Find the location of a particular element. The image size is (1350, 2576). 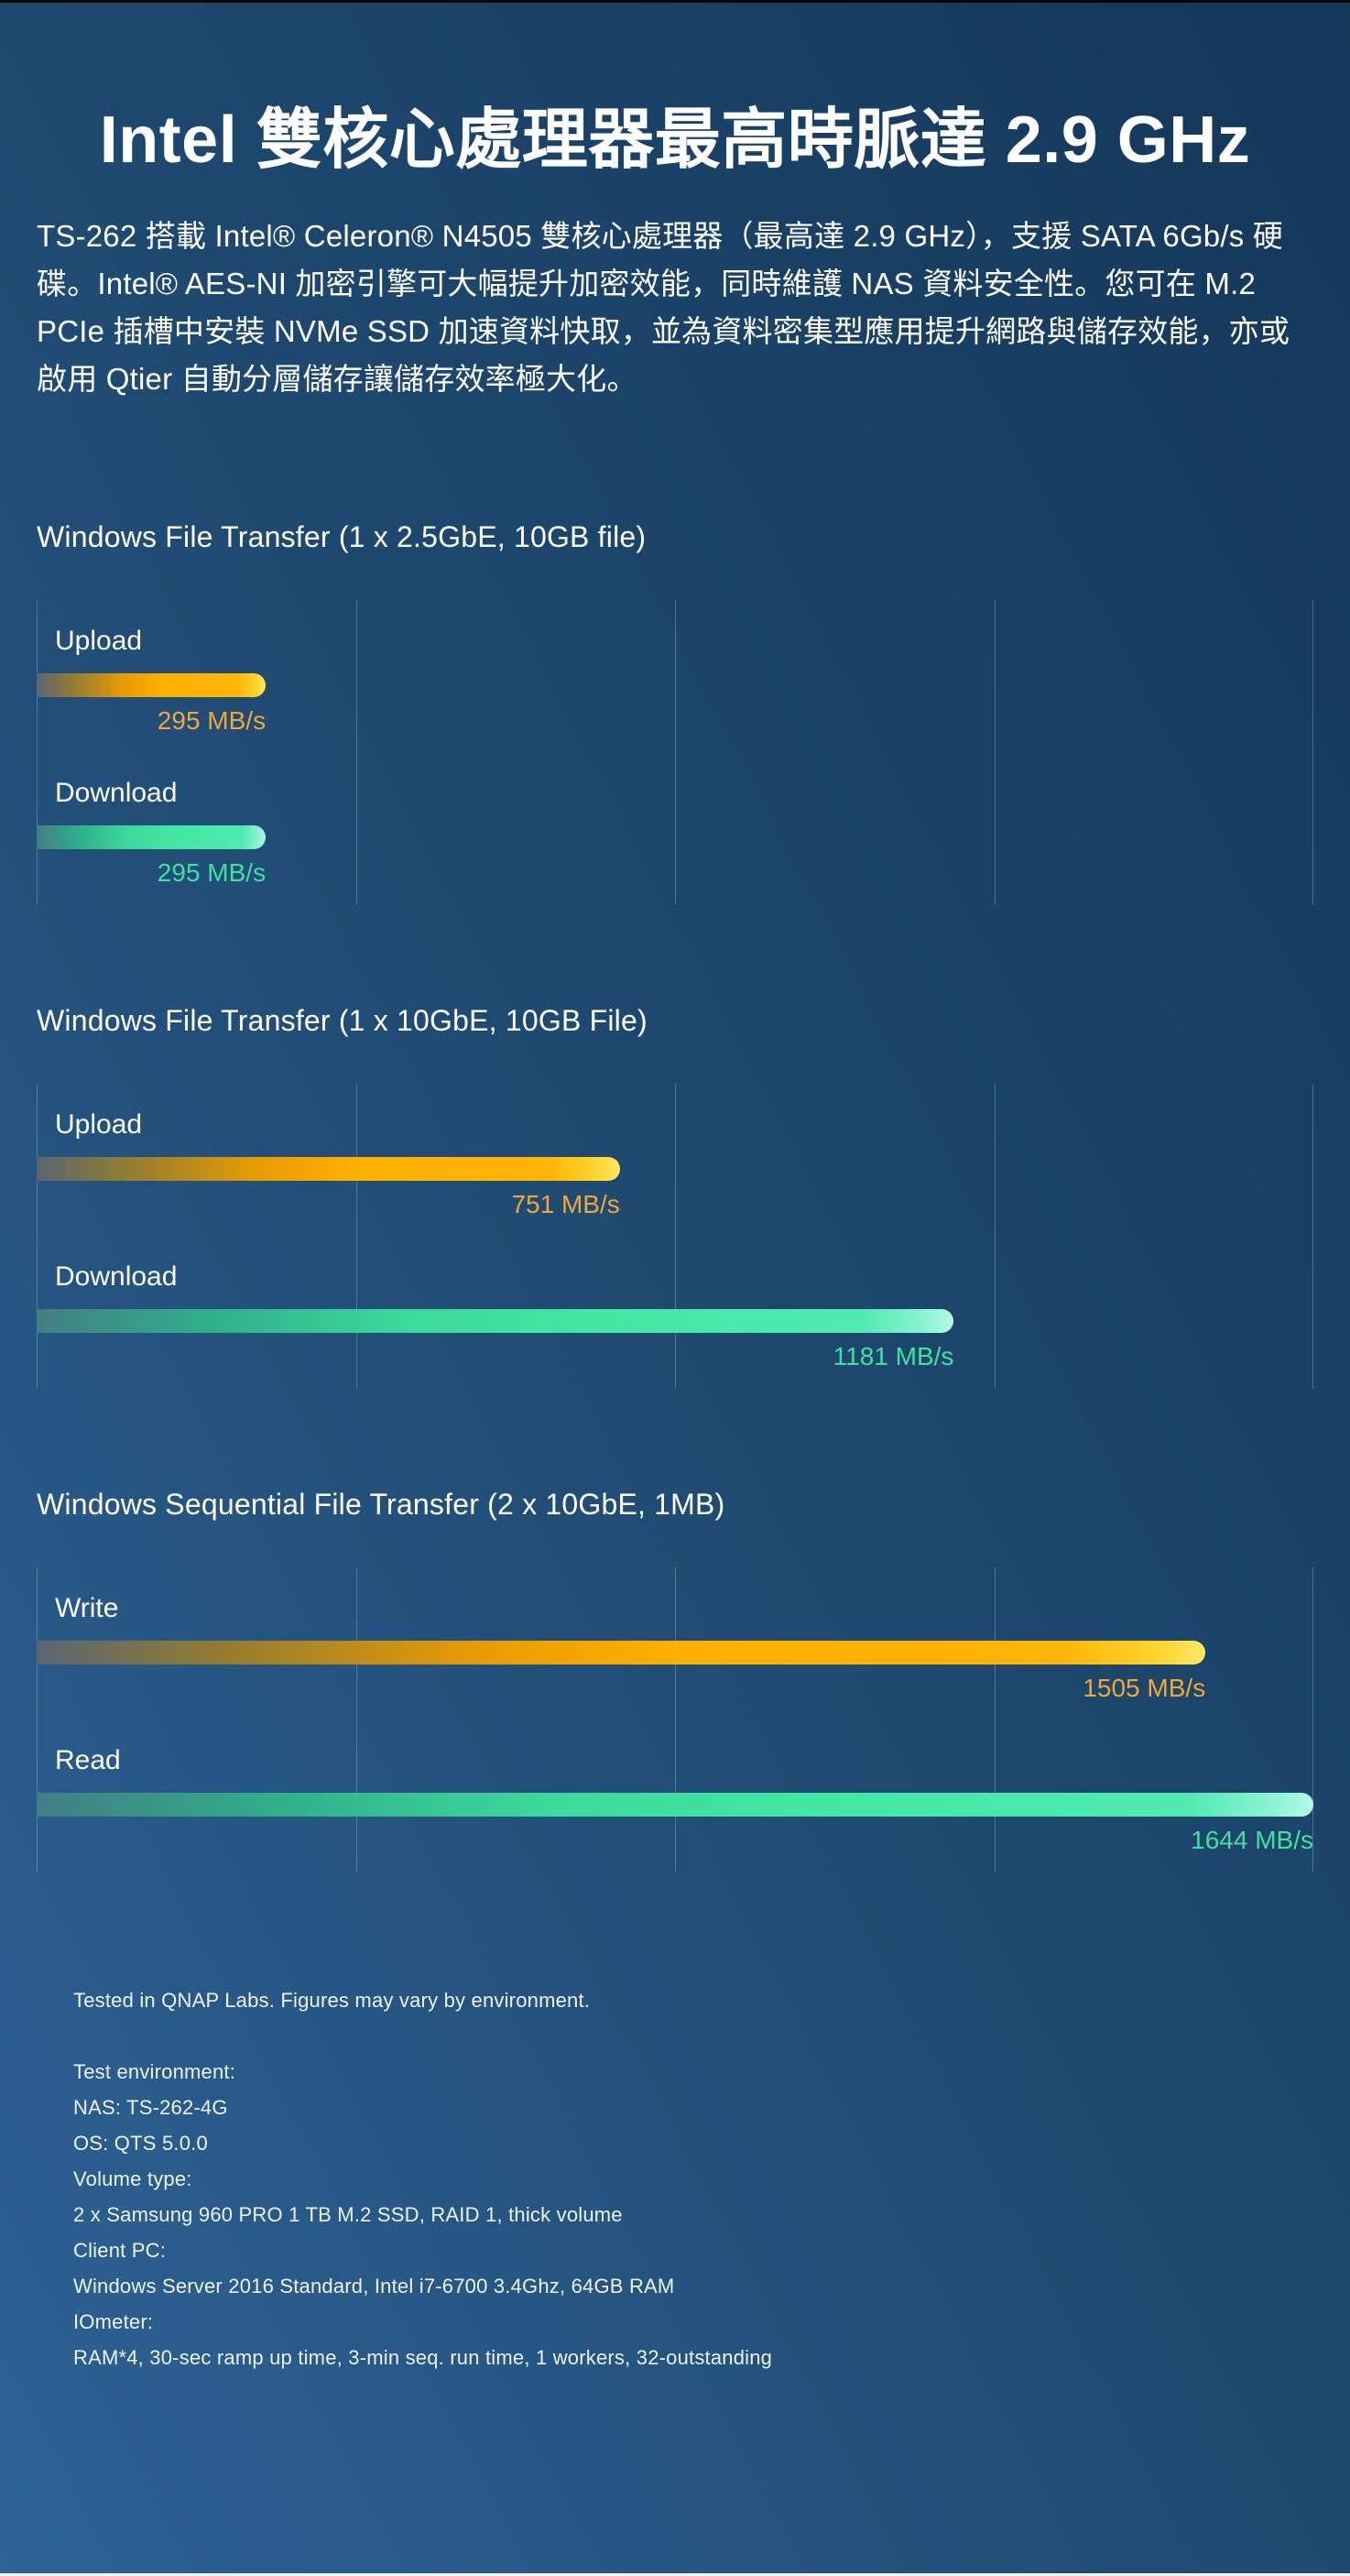

bar-category-label: Write is located at coordinates (87, 1608).